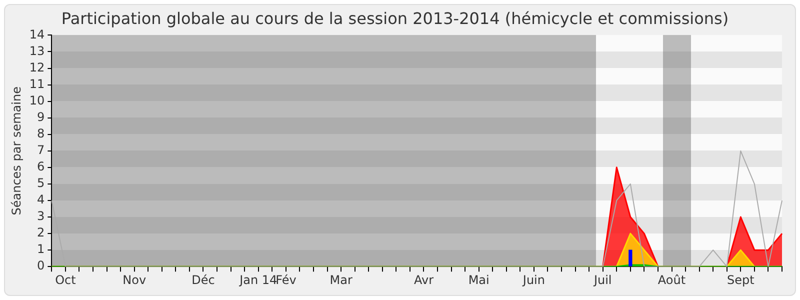  What do you see at coordinates (37, 67) in the screenshot?
I see `y-tick-label: 12` at bounding box center [37, 67].